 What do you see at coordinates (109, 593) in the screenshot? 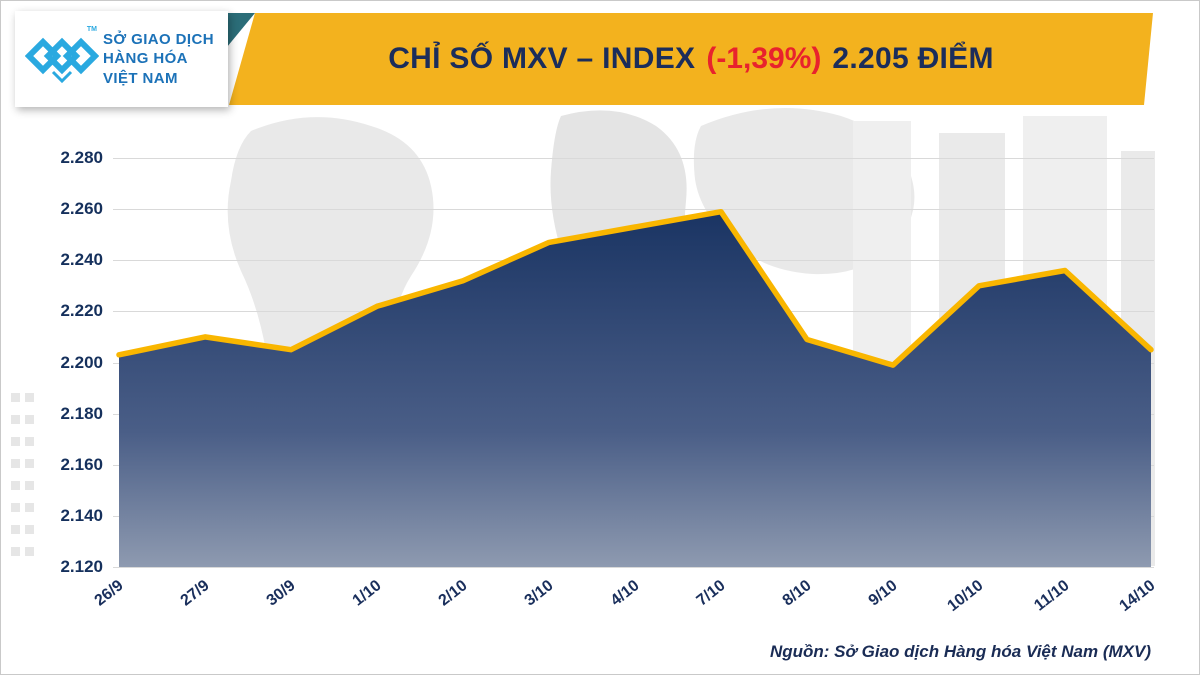
I see `x-tick-label: 26/9` at bounding box center [109, 593].